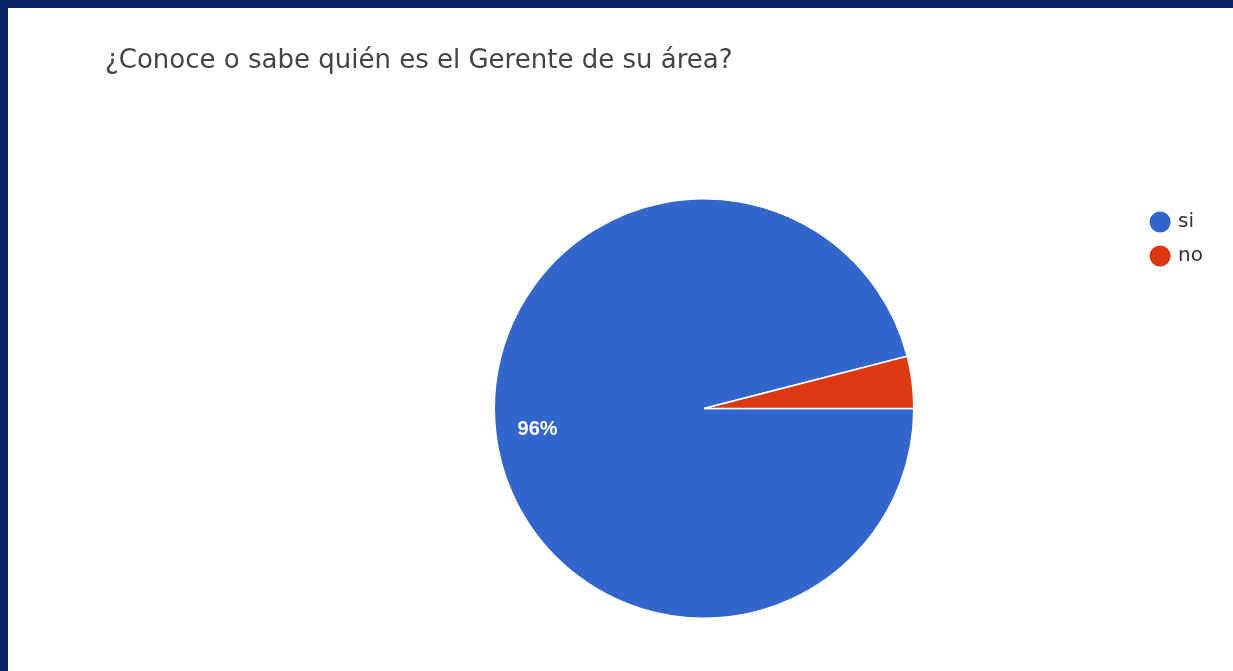 The image size is (1233, 671). What do you see at coordinates (419, 59) in the screenshot?
I see `chart-title: ¿Conoce o sabe quién es el Gerente de su área?` at bounding box center [419, 59].